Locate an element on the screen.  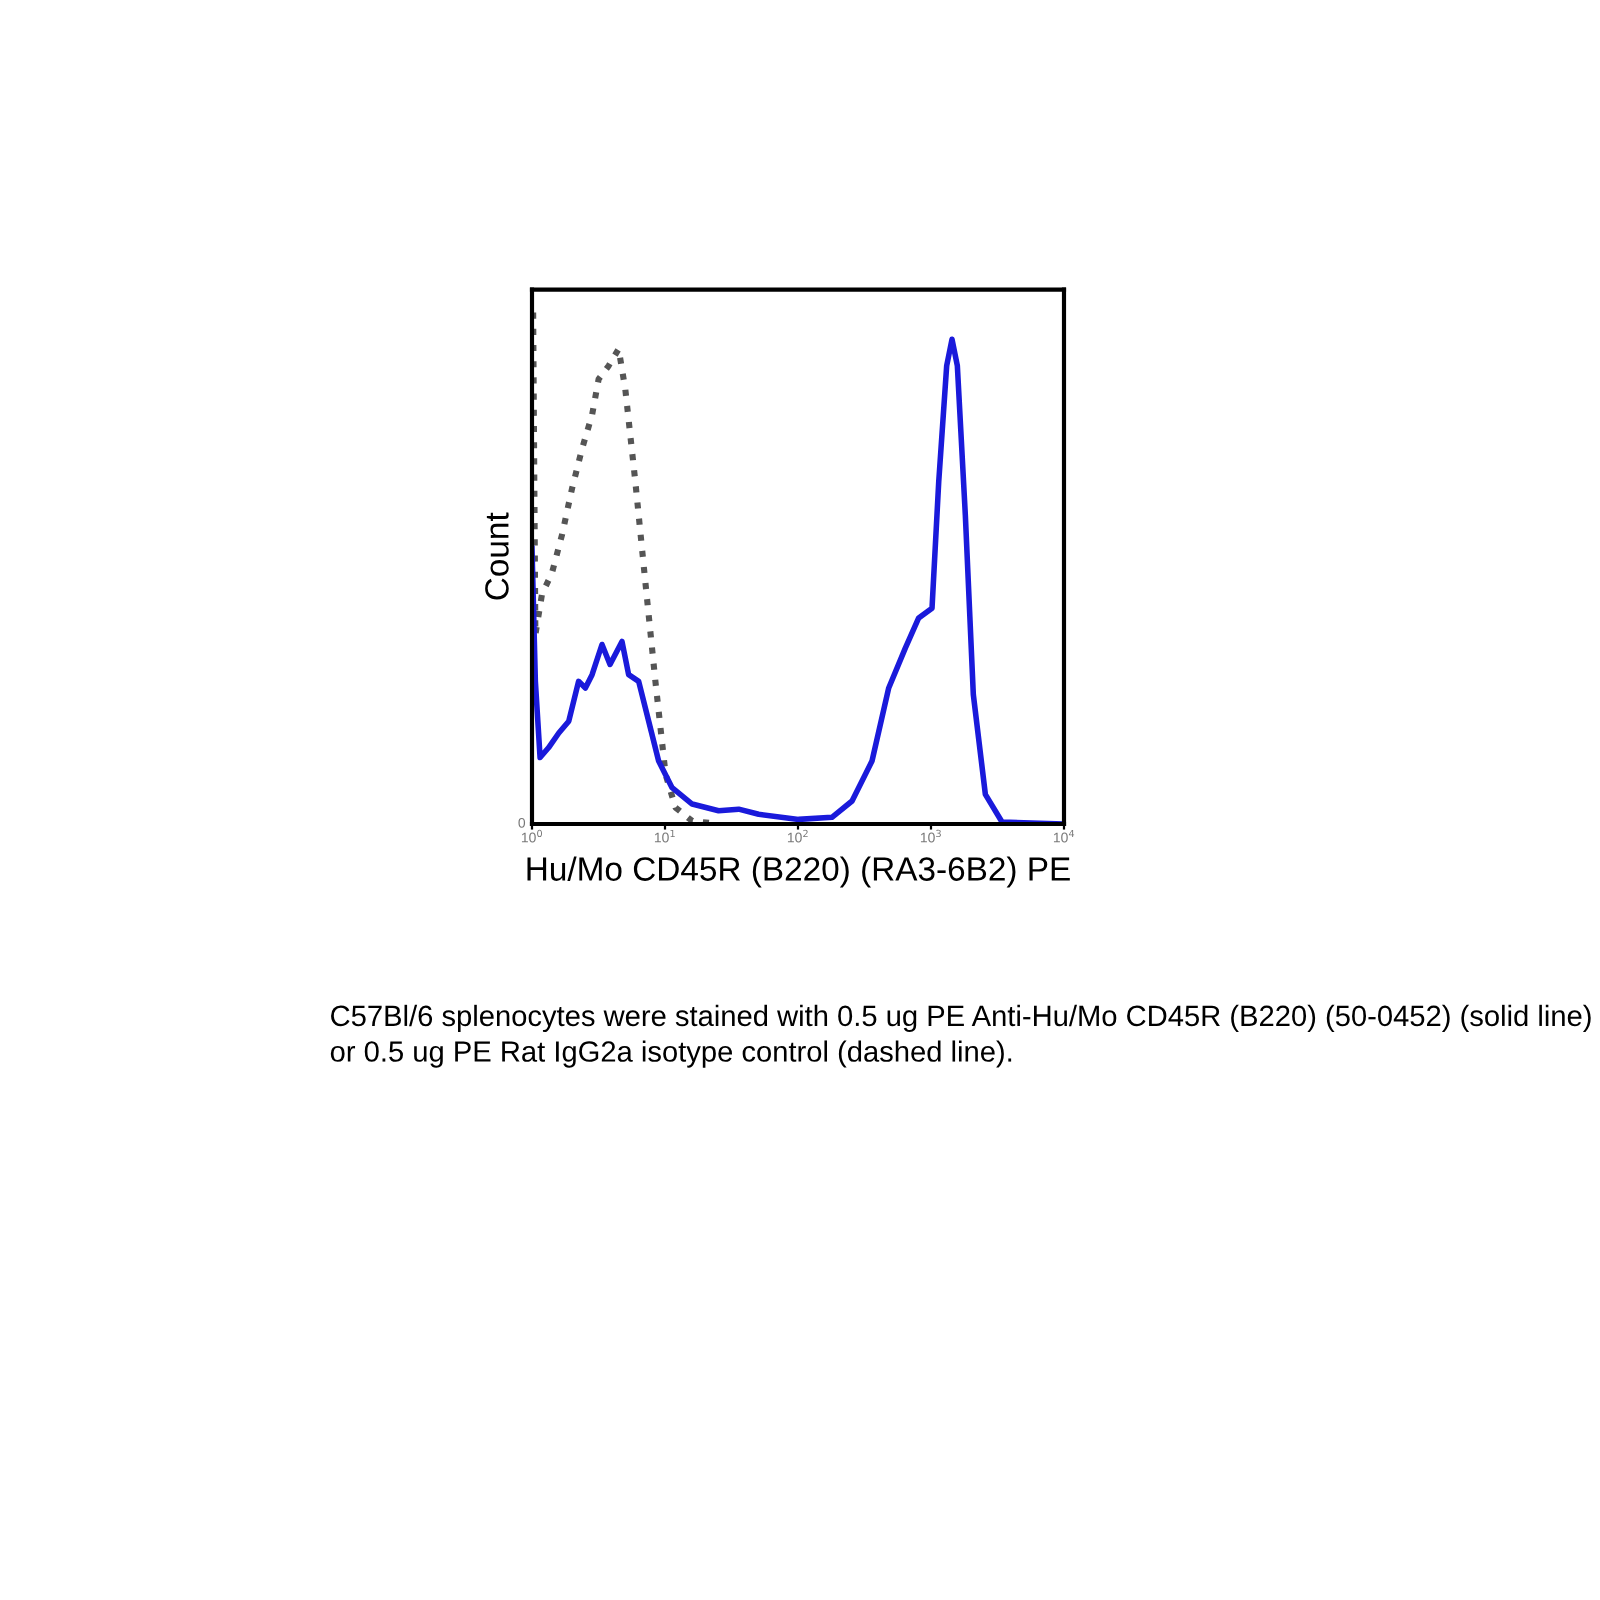
x-axis-title: Hu/Mo CD45R (B220) (RA3-6B2) PE is located at coordinates (798, 872).